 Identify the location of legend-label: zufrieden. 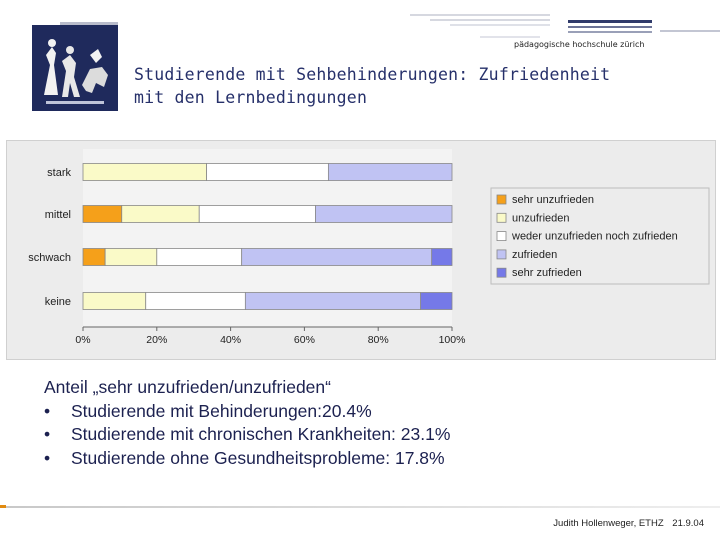
(534, 255).